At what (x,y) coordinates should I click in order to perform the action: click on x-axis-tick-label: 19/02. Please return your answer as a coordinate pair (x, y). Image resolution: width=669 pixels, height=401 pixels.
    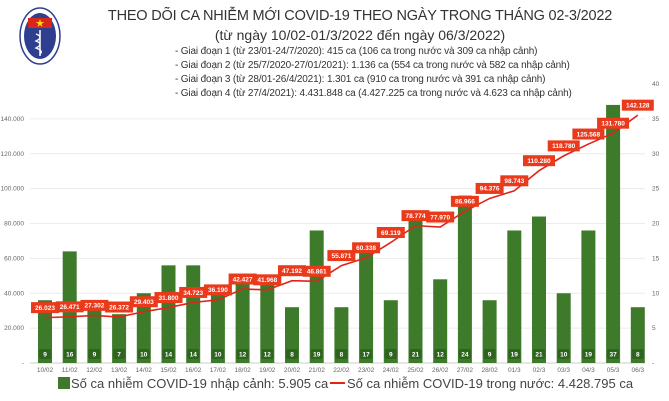
    Looking at the image, I should click on (267, 370).